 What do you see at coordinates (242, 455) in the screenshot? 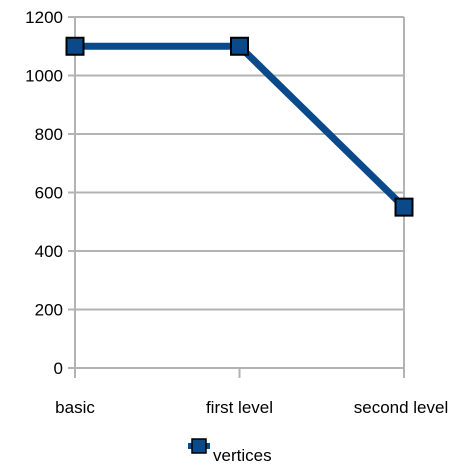
I see `legend-label-vertices: vertices` at bounding box center [242, 455].